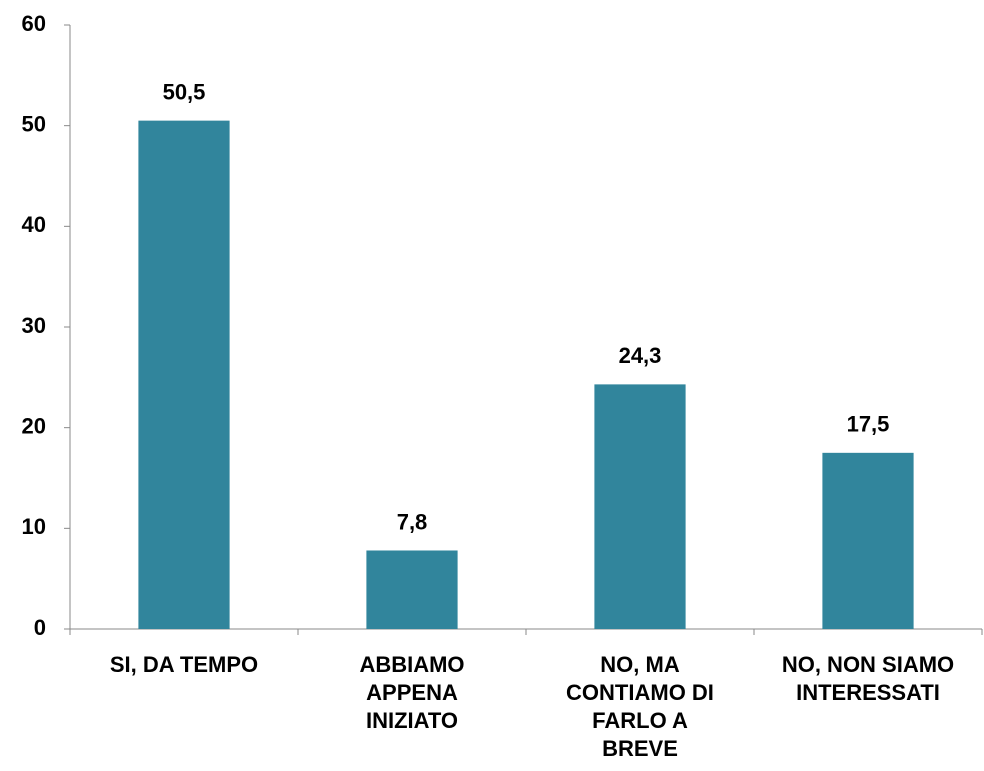  Describe the element at coordinates (34, 526) in the screenshot. I see `y-tick-label: 10` at that location.